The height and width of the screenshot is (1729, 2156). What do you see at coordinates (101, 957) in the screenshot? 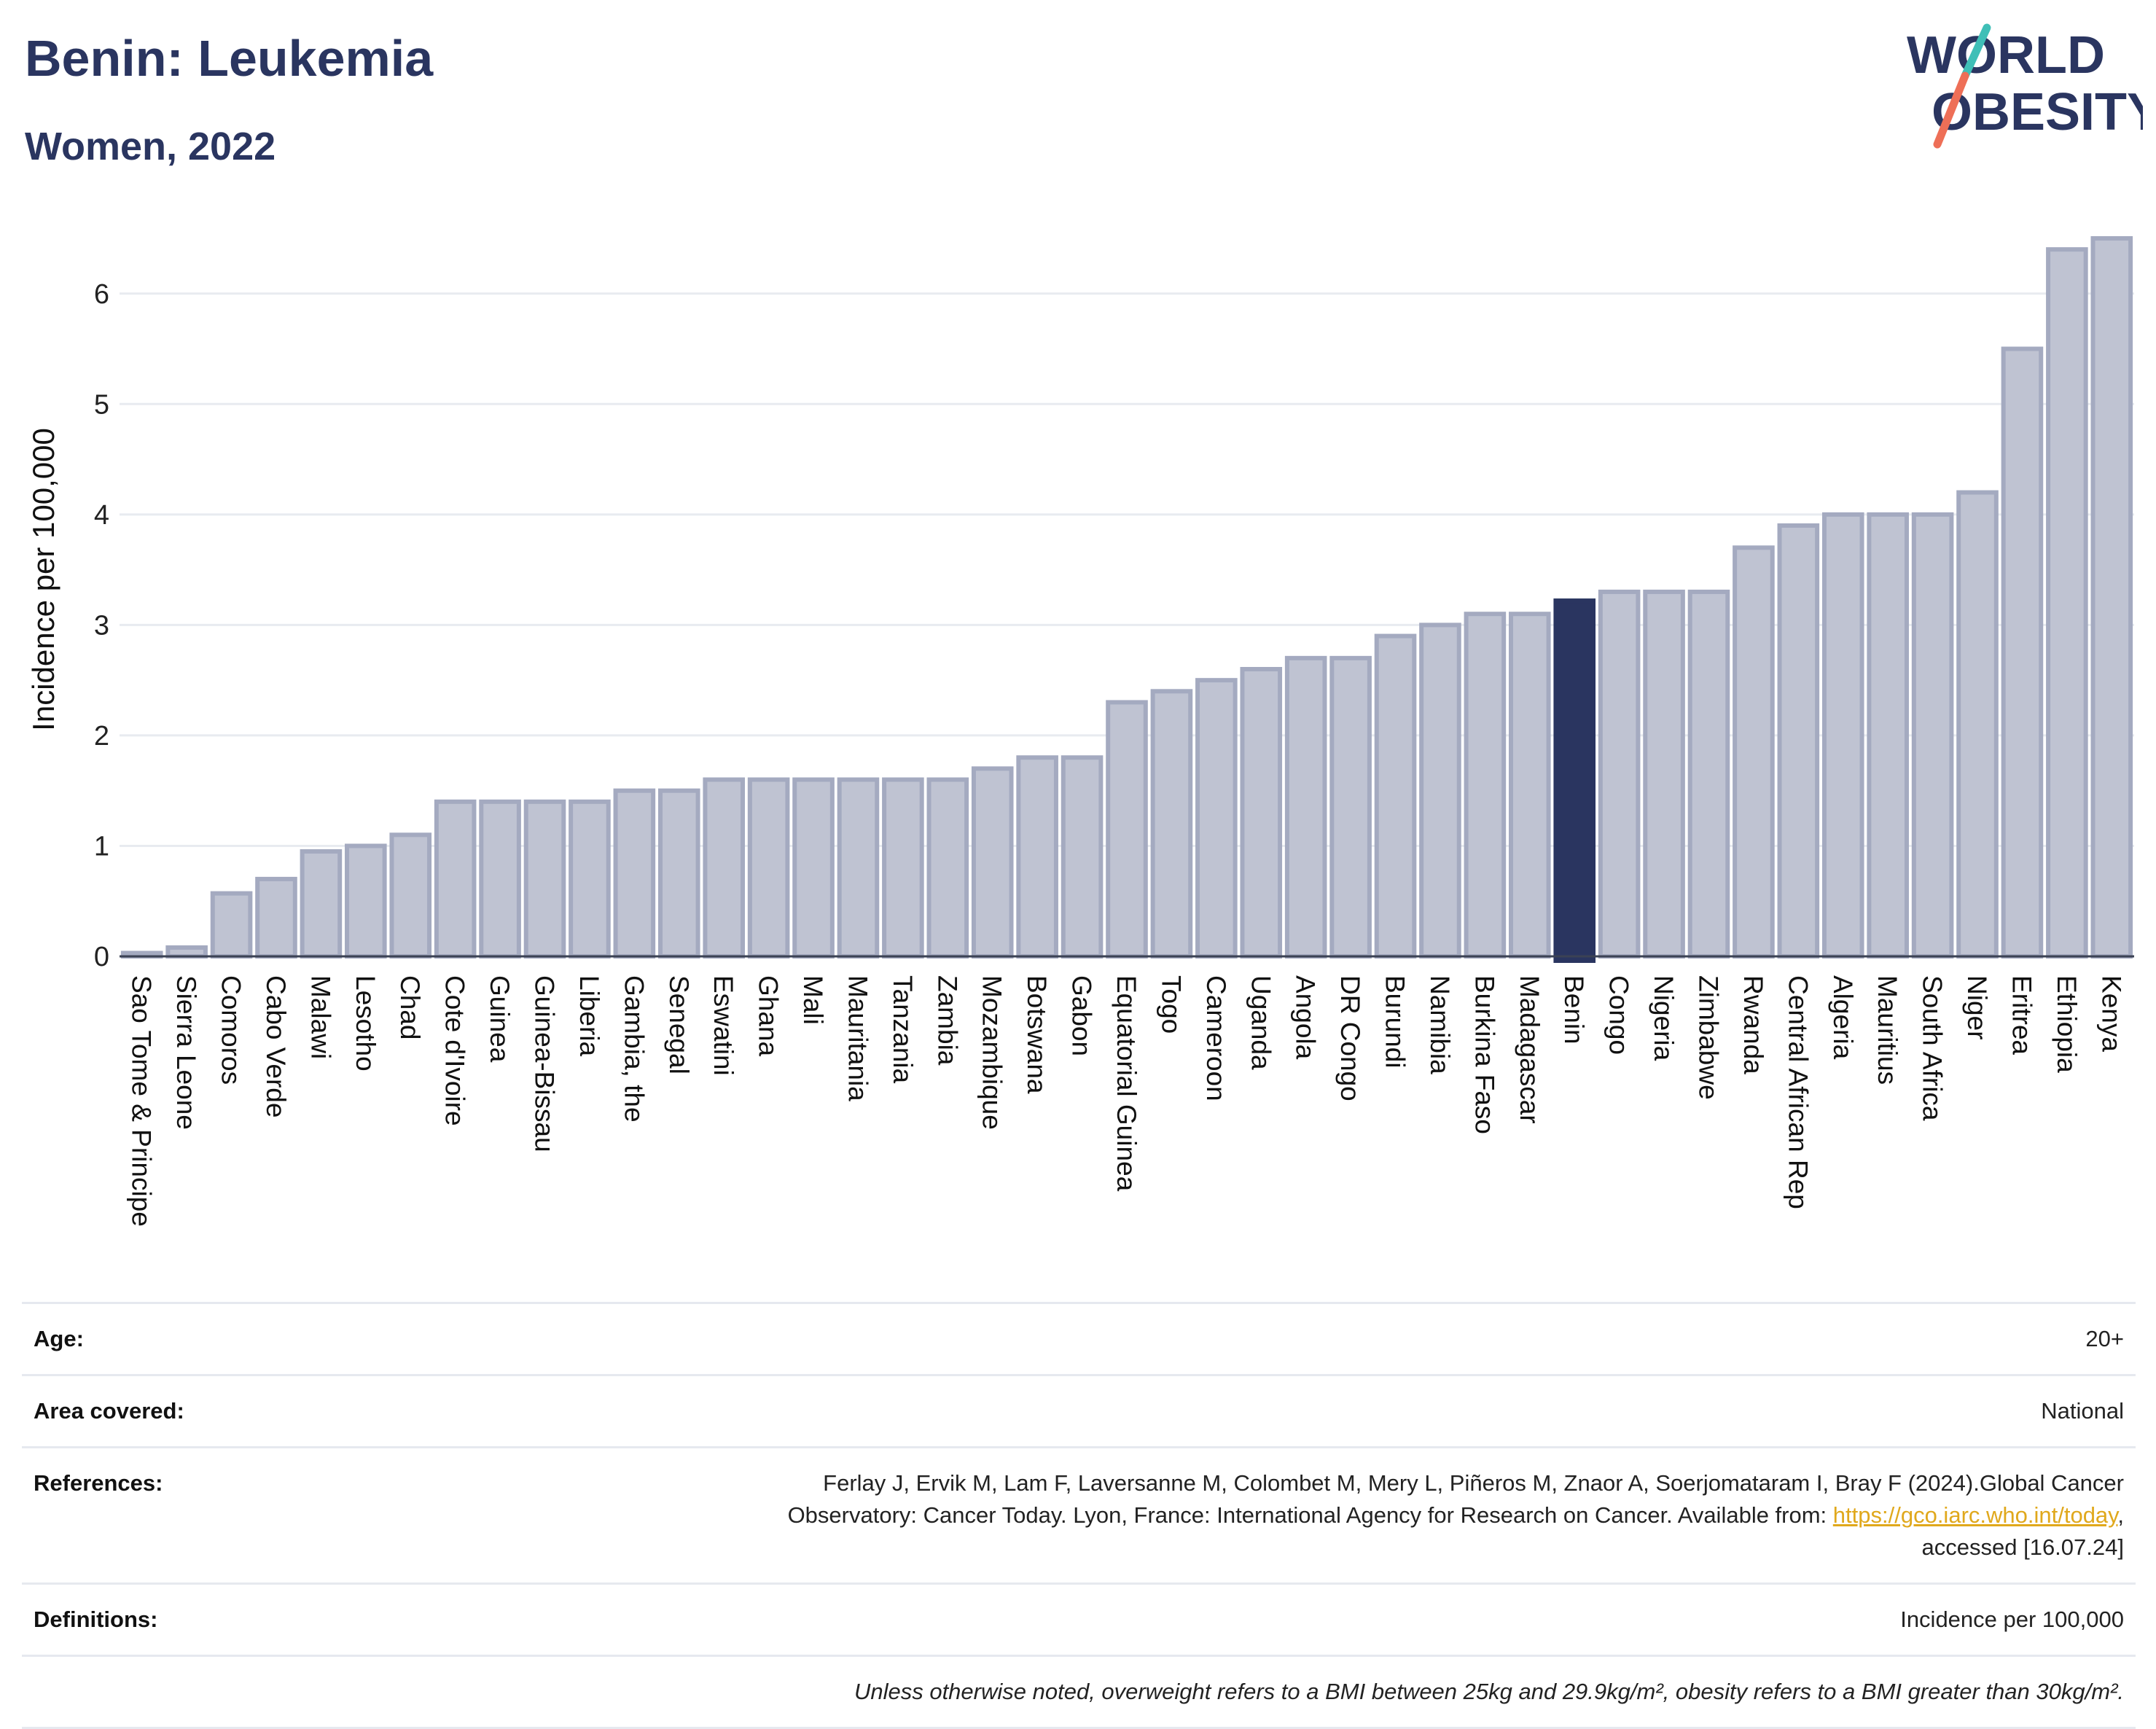
I see `y-tick-label: 0` at bounding box center [101, 957].